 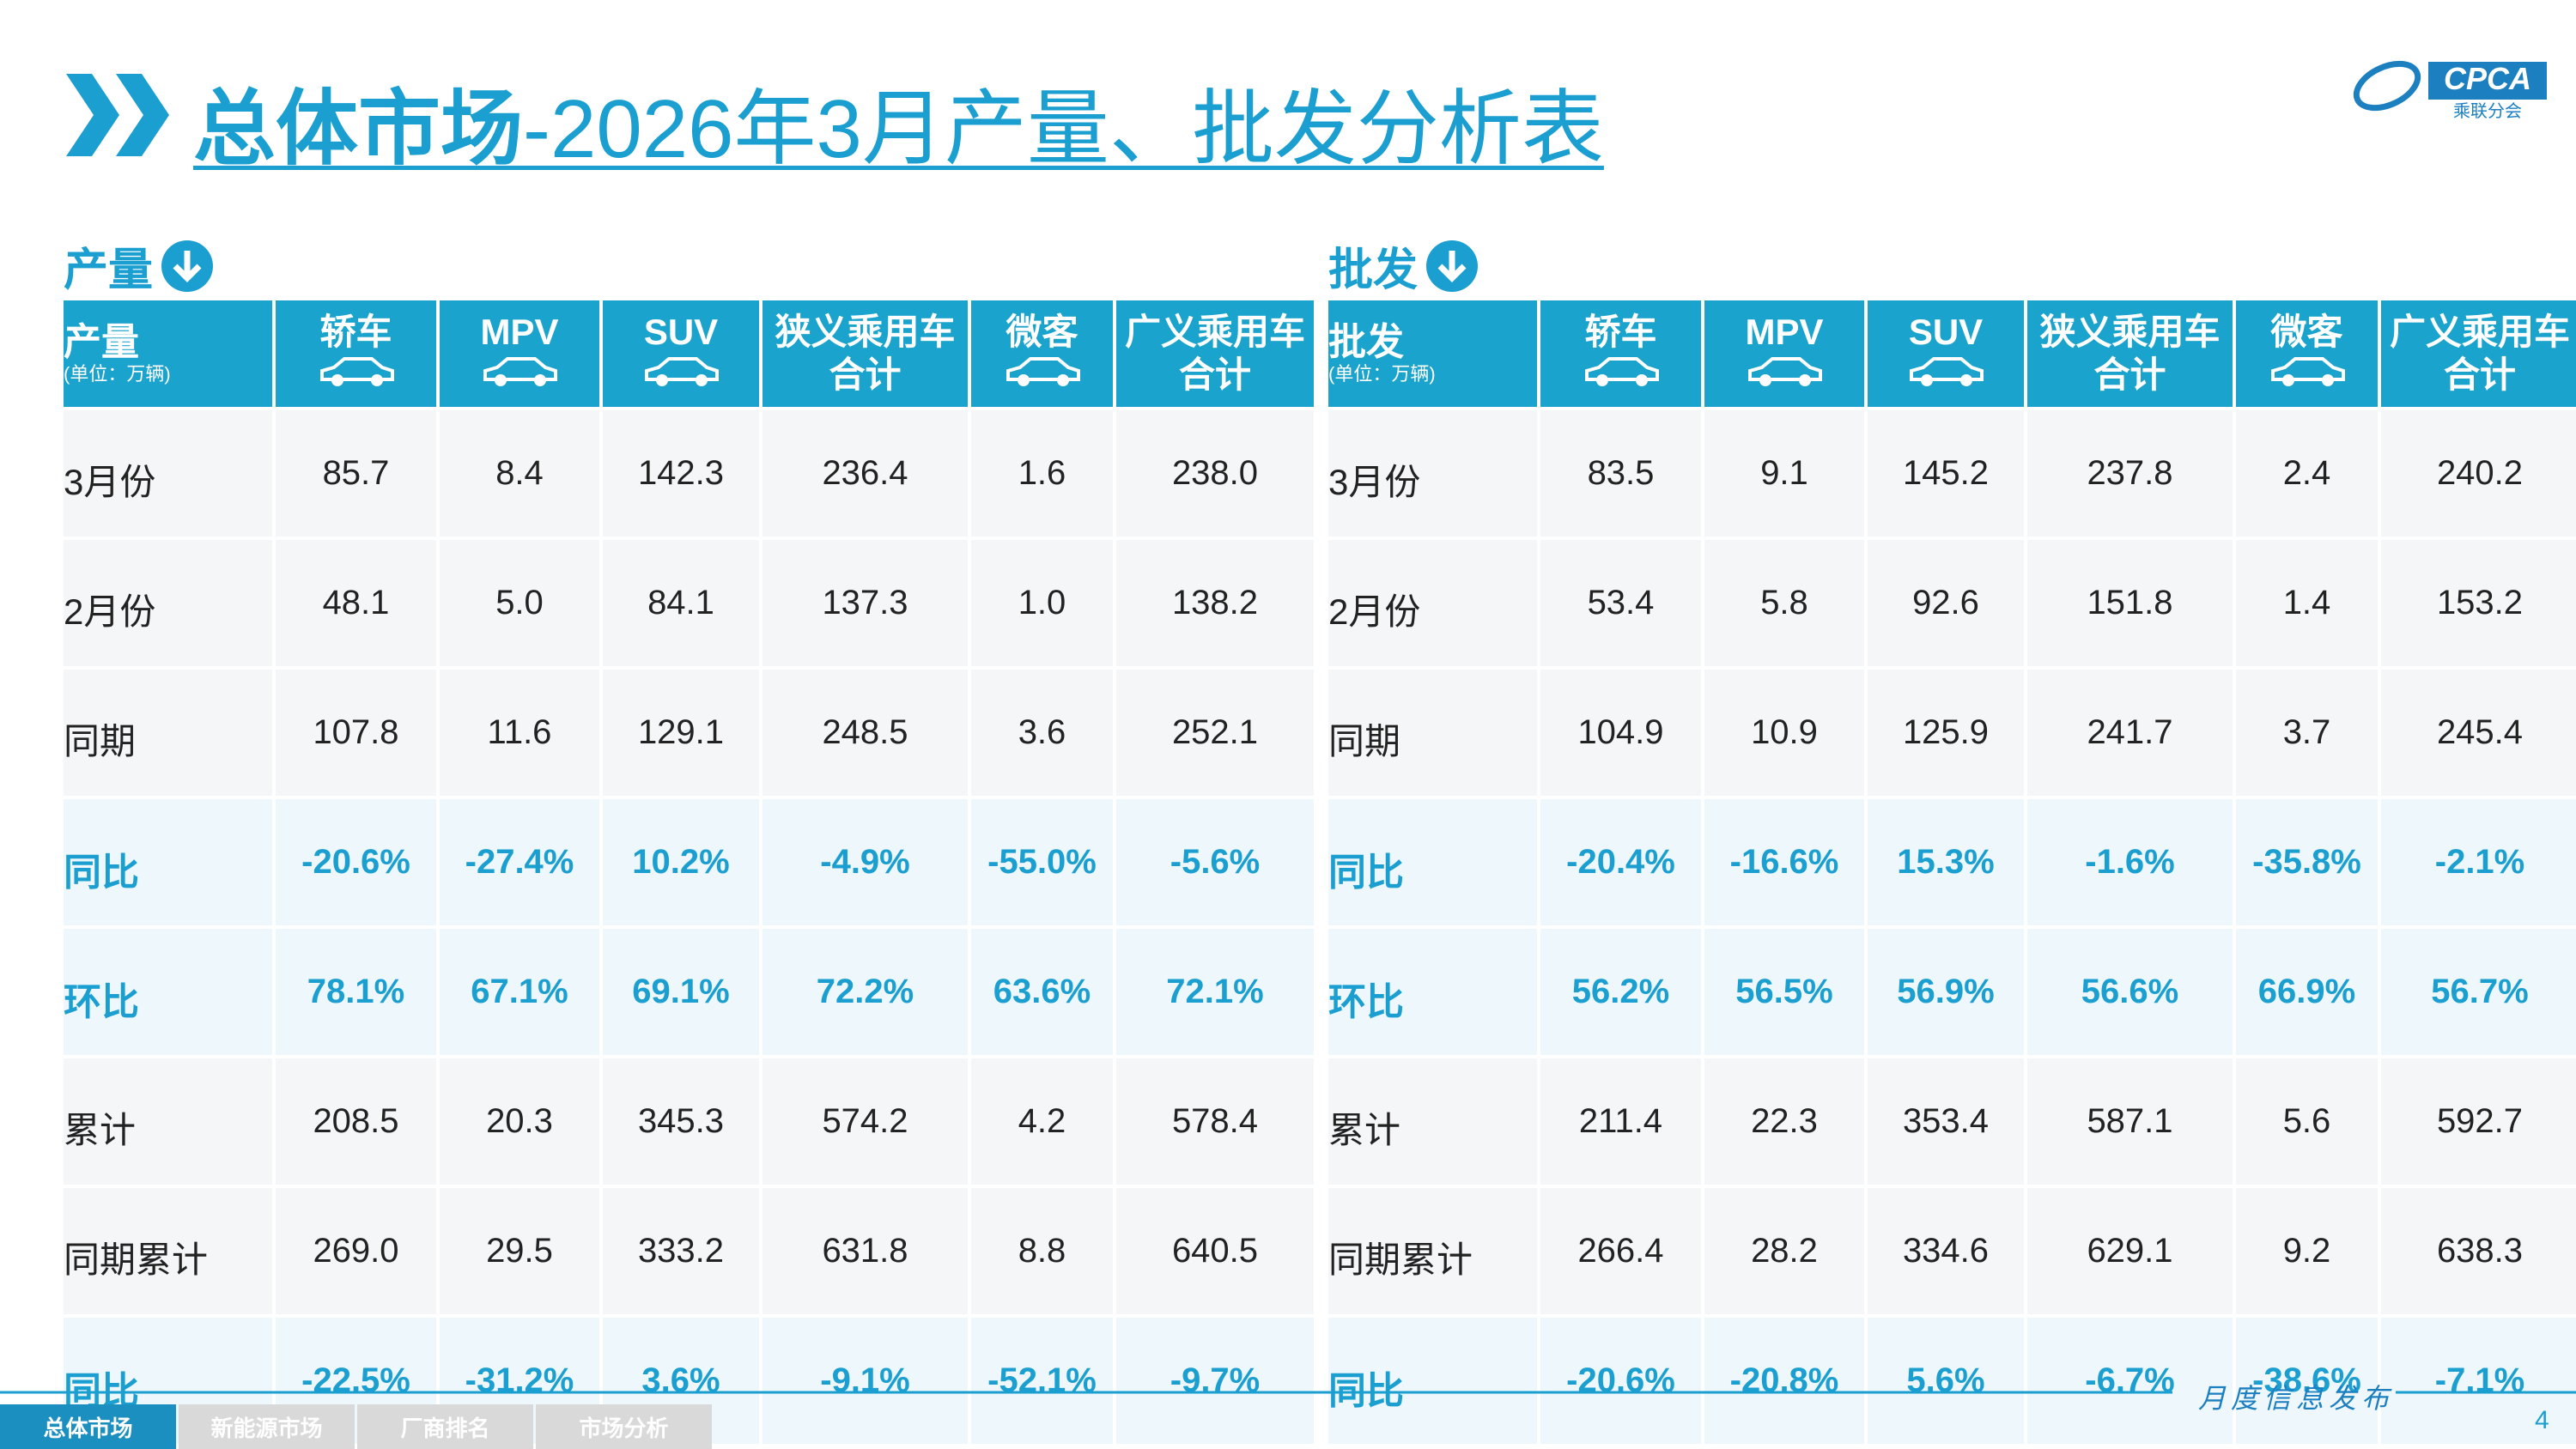 I want to click on cell-value: 638.3, so click(x=2478, y=1251).